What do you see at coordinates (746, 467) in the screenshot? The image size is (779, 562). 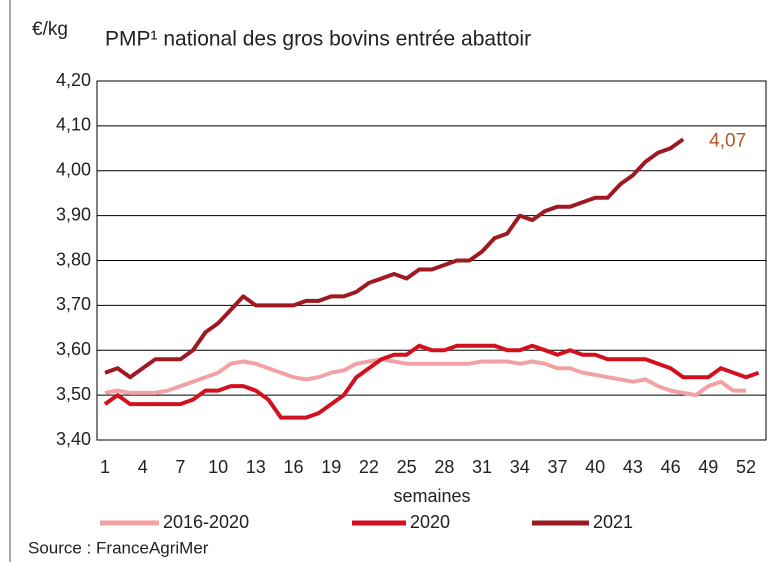 I see `x-tick-label: 52` at bounding box center [746, 467].